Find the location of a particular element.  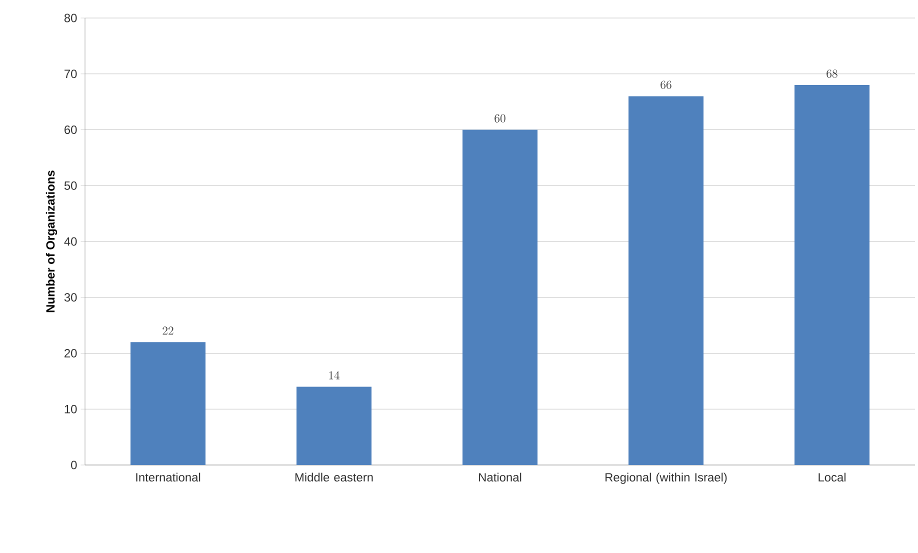

data-label: 66 is located at coordinates (666, 84).